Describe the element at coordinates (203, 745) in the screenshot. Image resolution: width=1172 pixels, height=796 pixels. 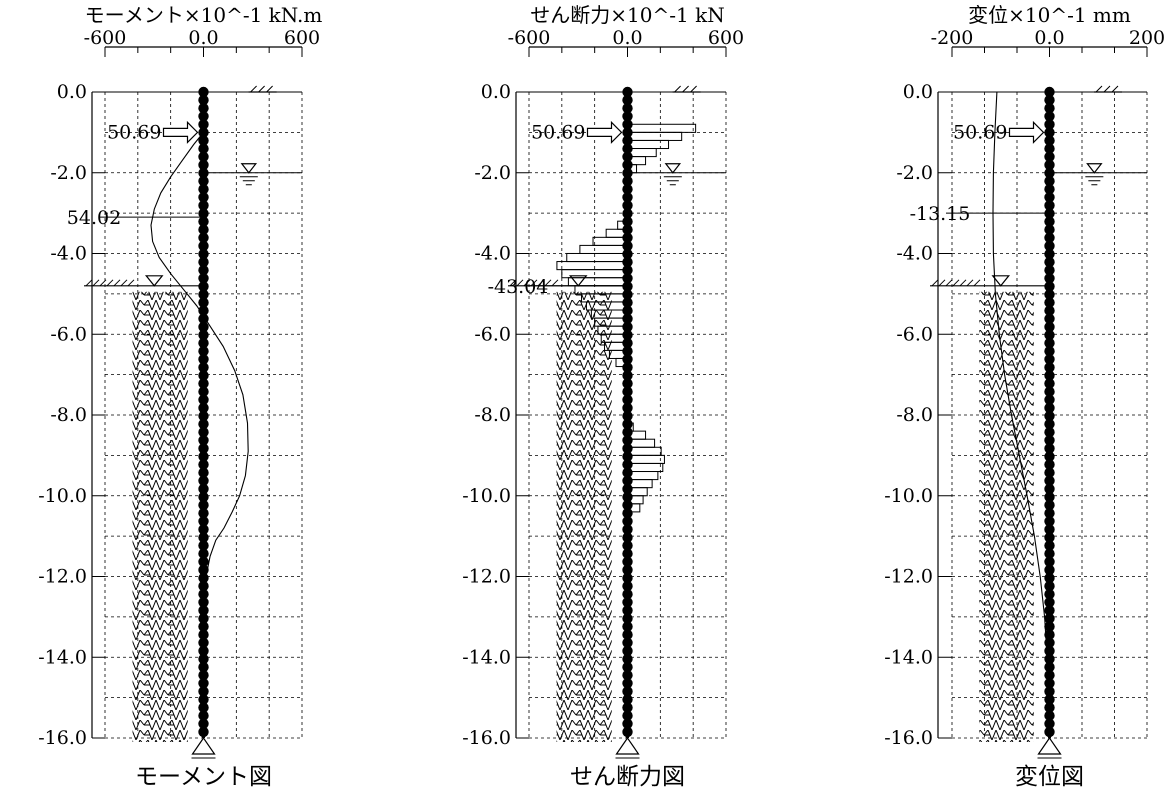
I see `pin-support-icon` at that location.